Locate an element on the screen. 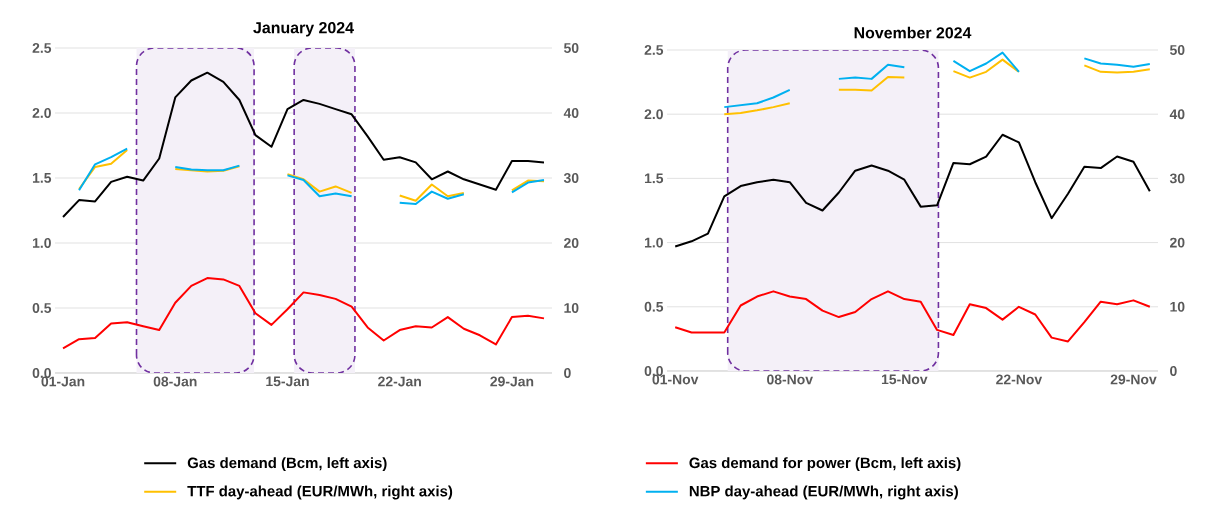 The image size is (1206, 519). chart-title: November 2024 is located at coordinates (913, 32).